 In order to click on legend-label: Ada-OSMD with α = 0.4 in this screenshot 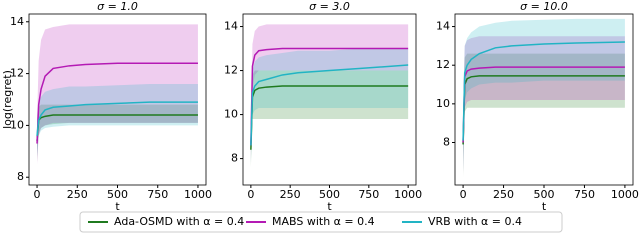, I will do `click(179, 221)`.